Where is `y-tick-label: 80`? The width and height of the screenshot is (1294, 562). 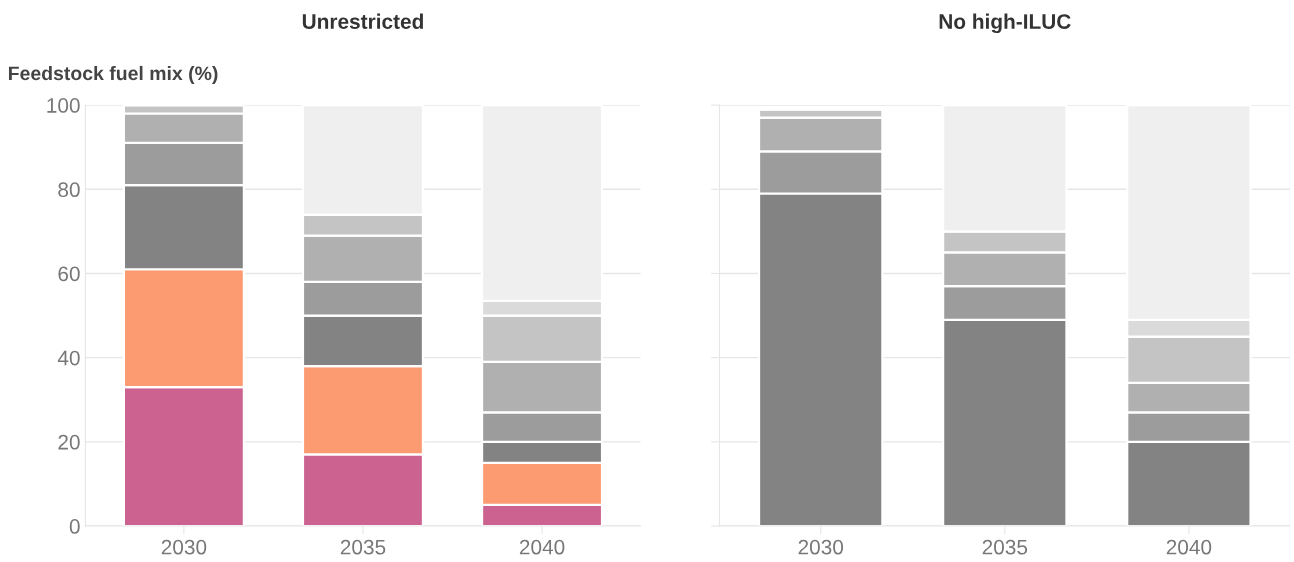 y-tick-label: 80 is located at coordinates (69, 190).